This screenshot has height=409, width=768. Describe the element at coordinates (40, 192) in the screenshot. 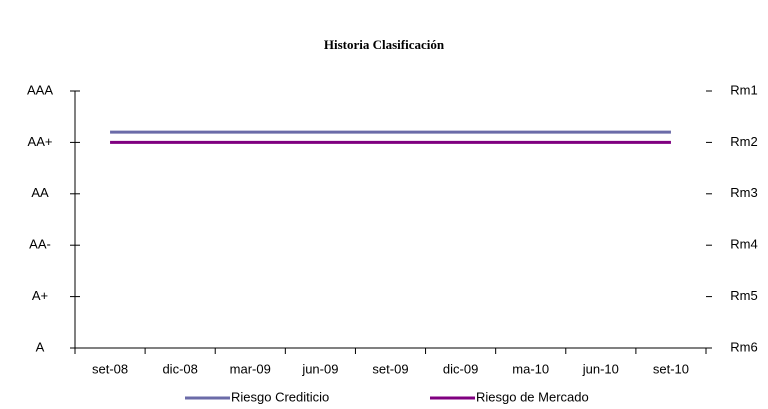

I see `y-tick-label: AA` at that location.